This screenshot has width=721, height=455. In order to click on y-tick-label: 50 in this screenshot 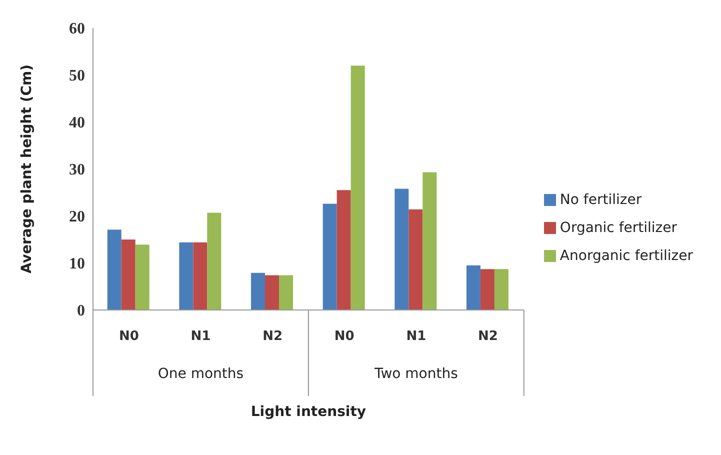, I will do `click(77, 76)`.